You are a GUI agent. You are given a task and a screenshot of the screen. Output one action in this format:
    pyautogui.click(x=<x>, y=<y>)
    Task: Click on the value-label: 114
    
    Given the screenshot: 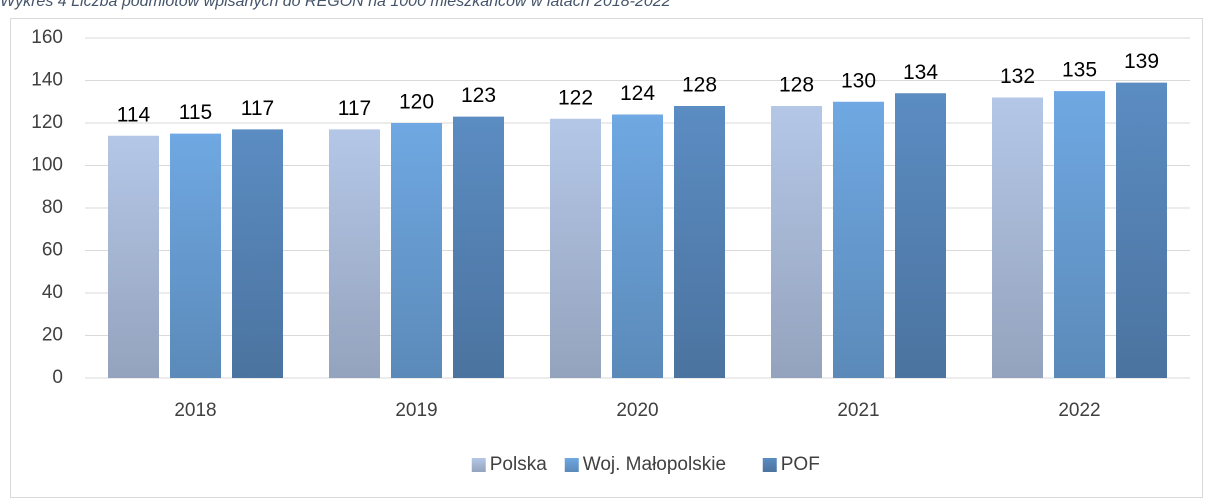 What is the action you would take?
    pyautogui.click(x=134, y=114)
    